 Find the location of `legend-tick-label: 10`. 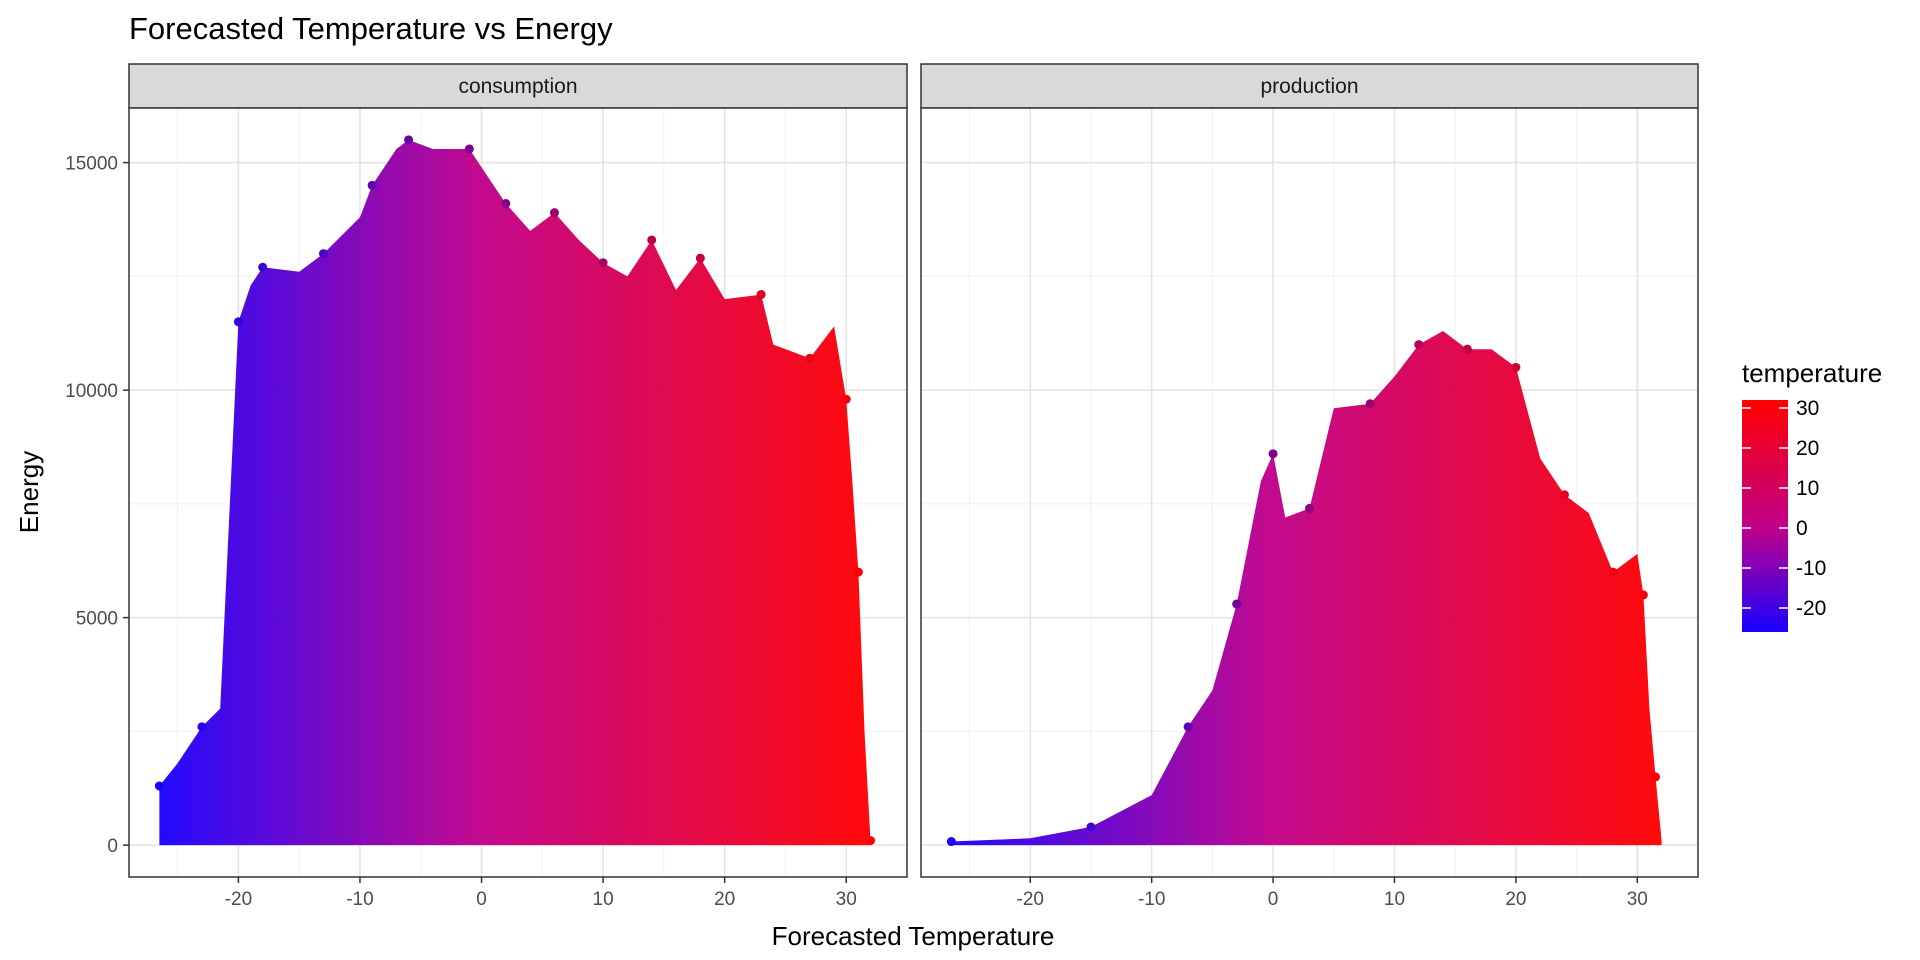

legend-tick-label: 10 is located at coordinates (1807, 488).